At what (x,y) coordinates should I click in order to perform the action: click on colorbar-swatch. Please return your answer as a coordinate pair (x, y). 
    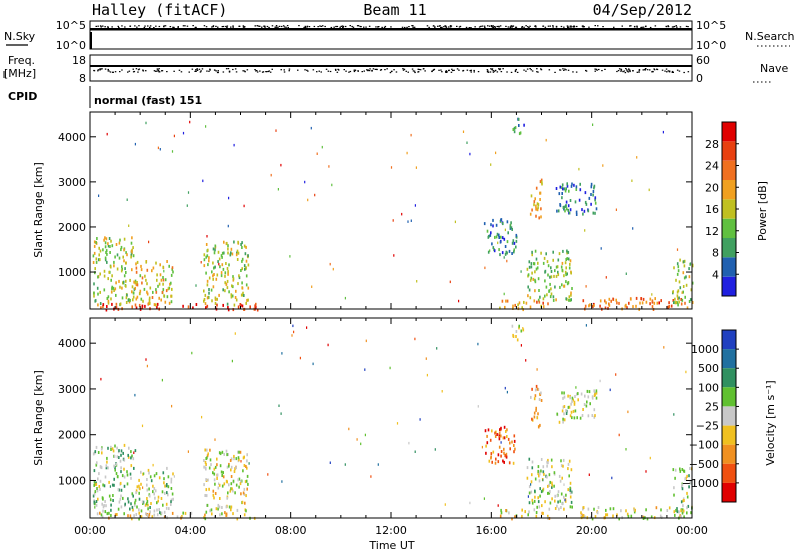
    Looking at the image, I should click on (729, 132).